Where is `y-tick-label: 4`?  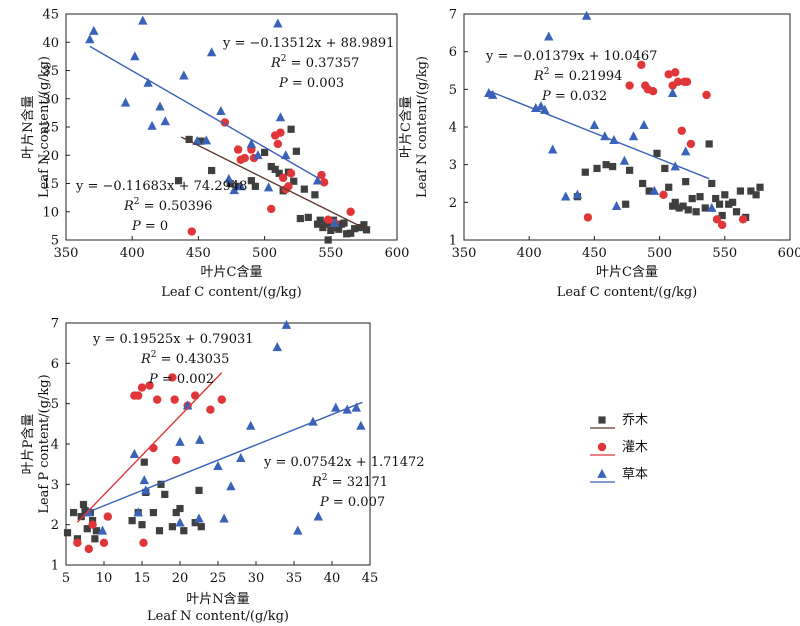
y-tick-label: 4 is located at coordinates (453, 128).